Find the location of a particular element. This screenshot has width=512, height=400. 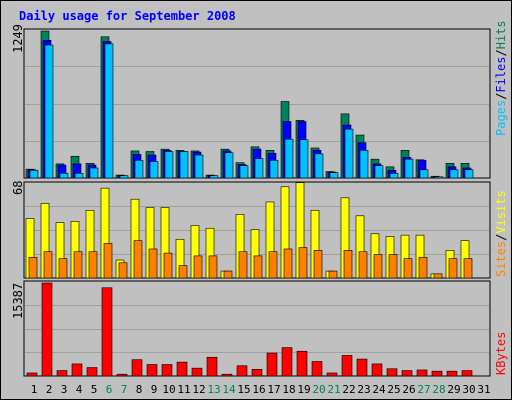

x-axis-day-label: 30 is located at coordinates (468, 389).